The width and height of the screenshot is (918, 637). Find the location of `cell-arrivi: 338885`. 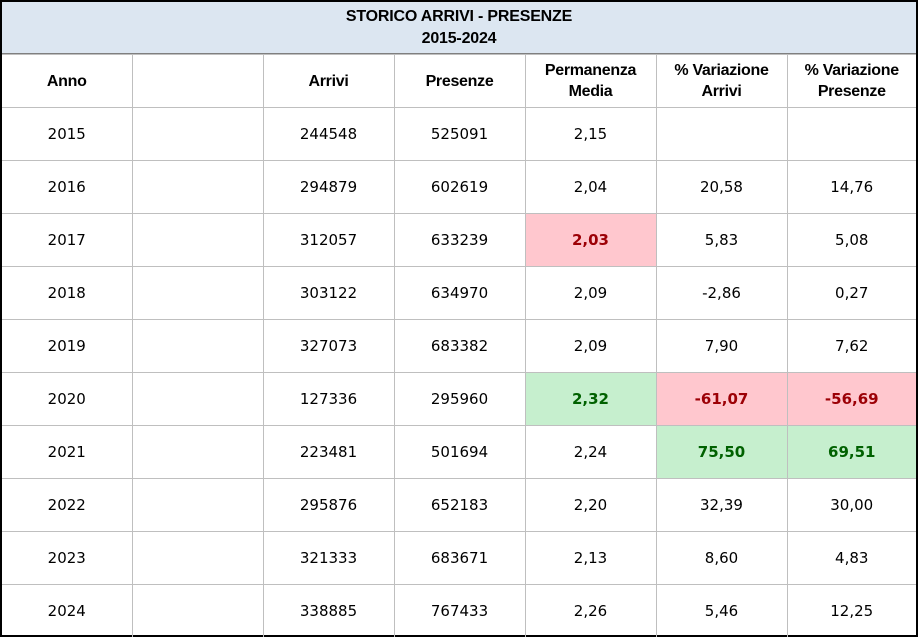

cell-arrivi: 338885 is located at coordinates (328, 610).